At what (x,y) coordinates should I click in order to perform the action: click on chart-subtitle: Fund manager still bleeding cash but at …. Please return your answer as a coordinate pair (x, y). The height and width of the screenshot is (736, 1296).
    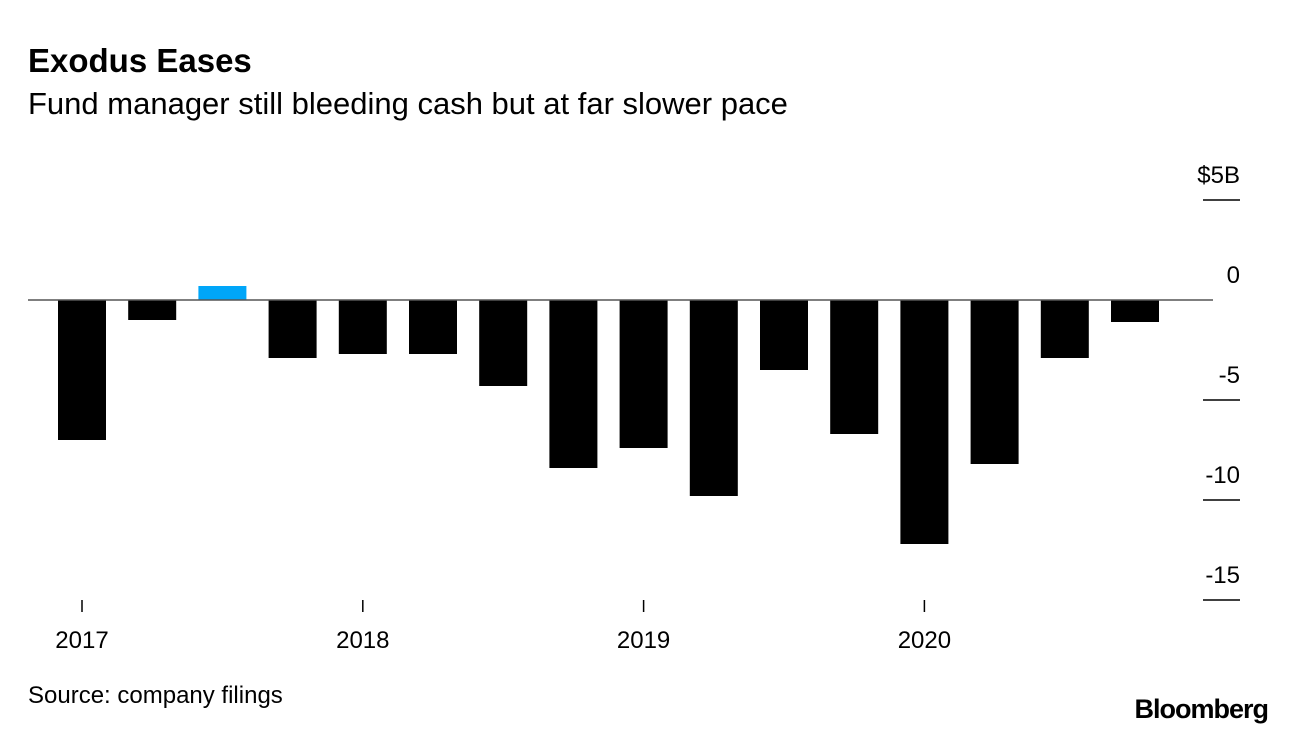
    Looking at the image, I should click on (408, 103).